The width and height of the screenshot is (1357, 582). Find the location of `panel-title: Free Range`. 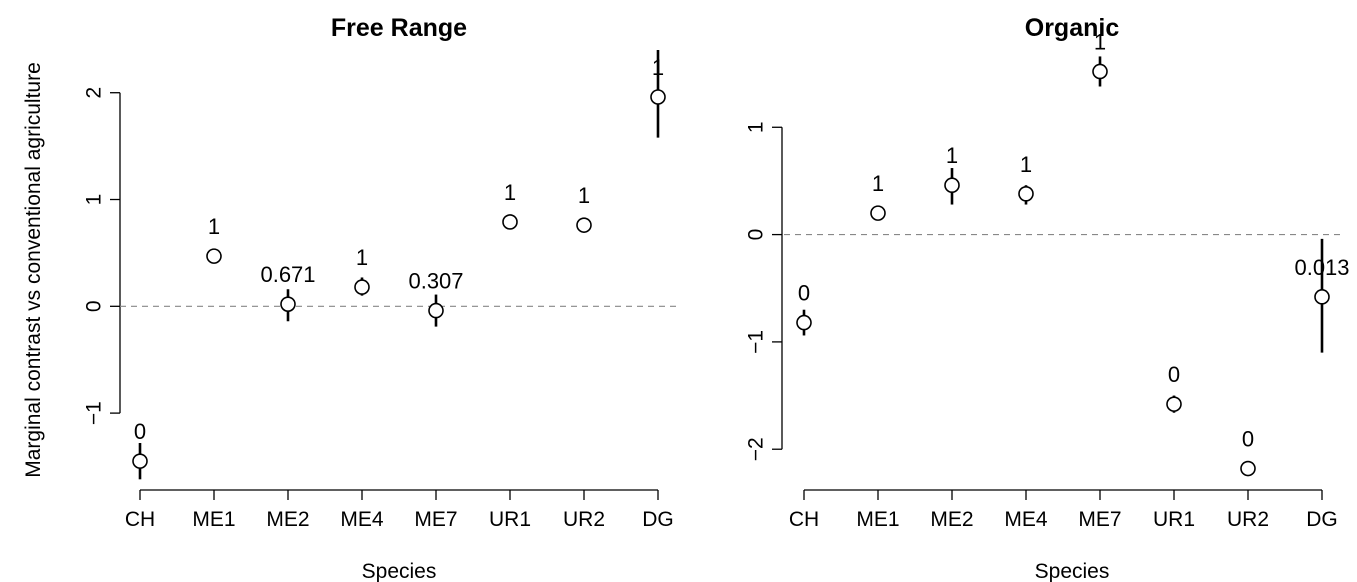

panel-title: Free Range is located at coordinates (399, 28).